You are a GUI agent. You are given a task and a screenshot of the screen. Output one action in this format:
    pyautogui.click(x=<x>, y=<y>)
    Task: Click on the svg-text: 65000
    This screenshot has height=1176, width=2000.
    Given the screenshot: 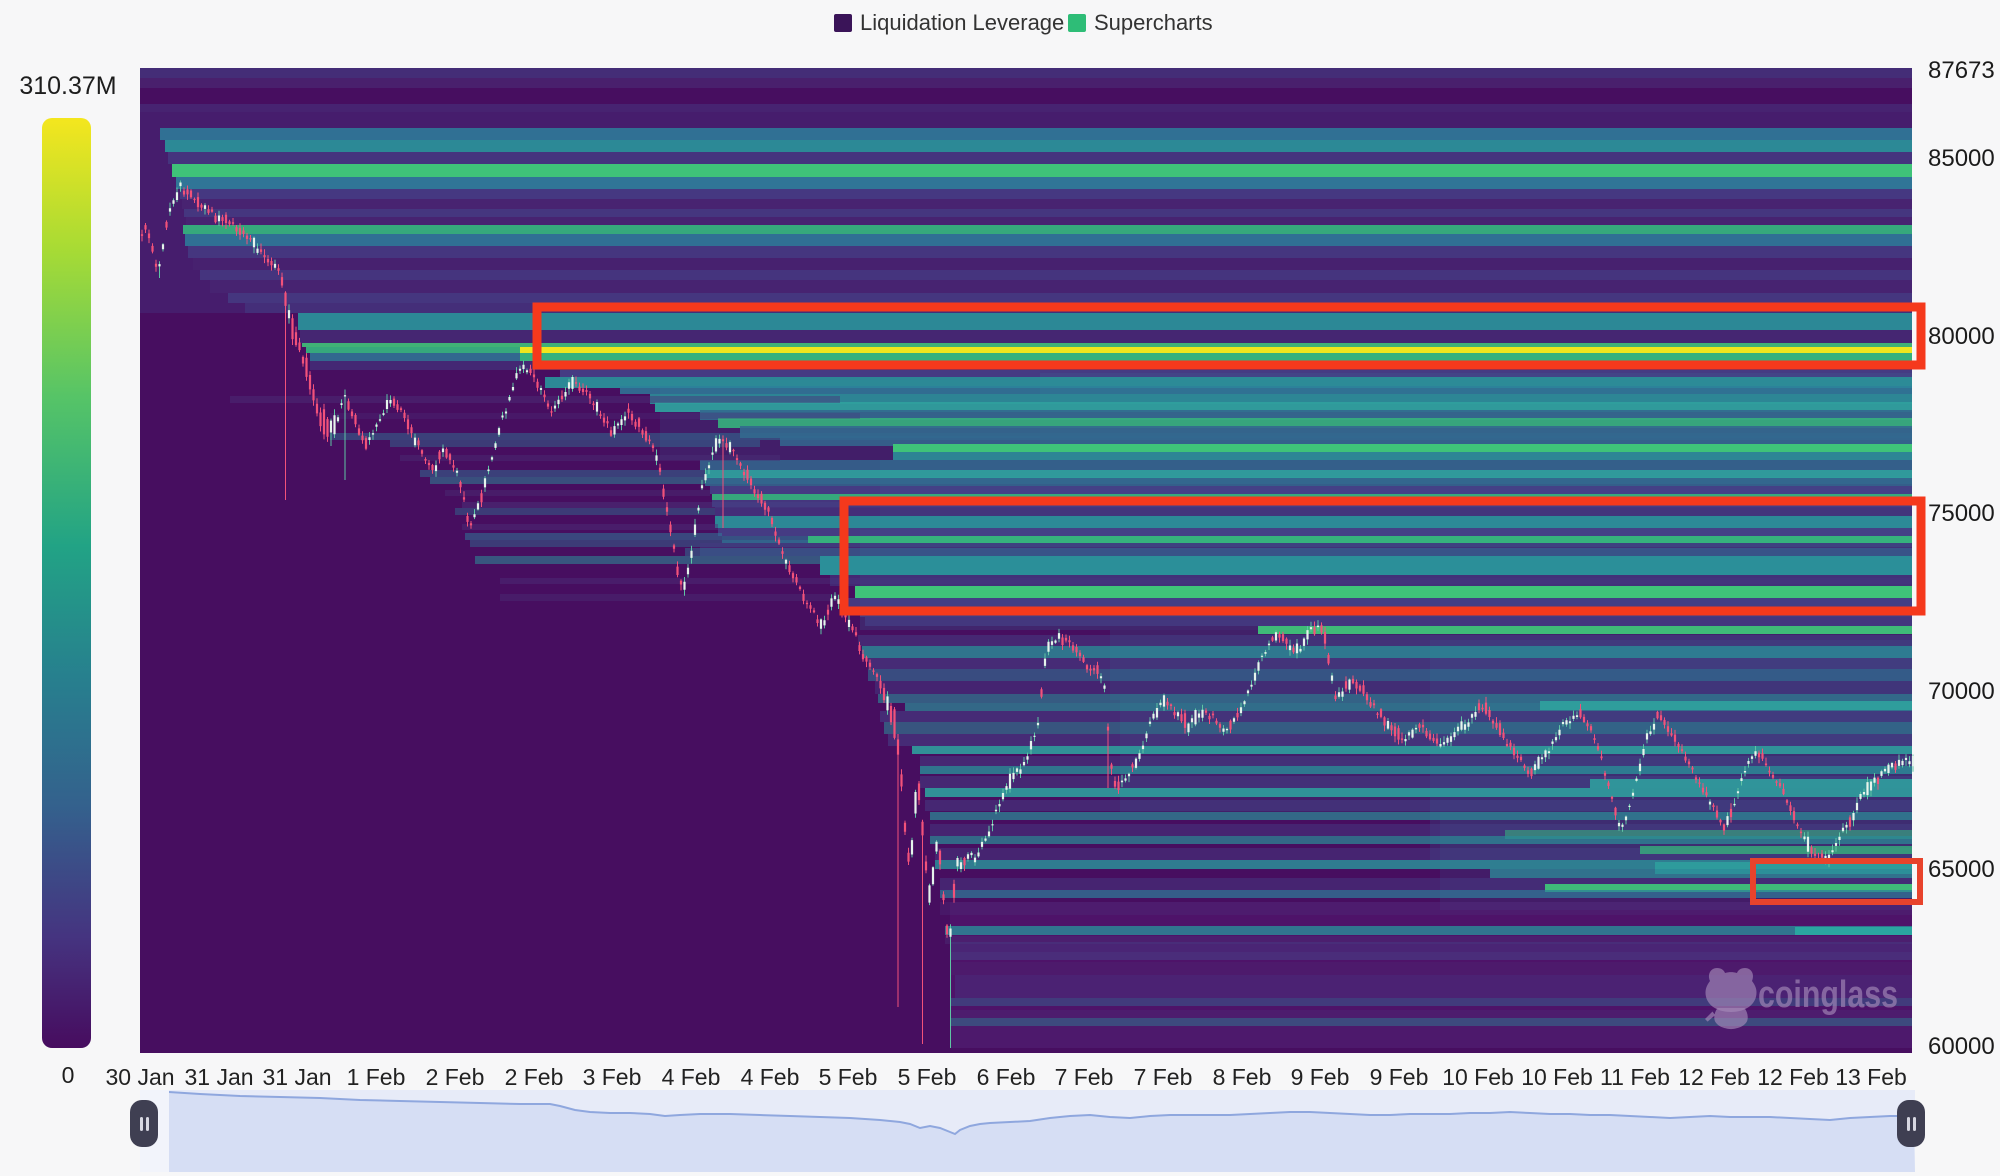 What is the action you would take?
    pyautogui.click(x=1961, y=869)
    